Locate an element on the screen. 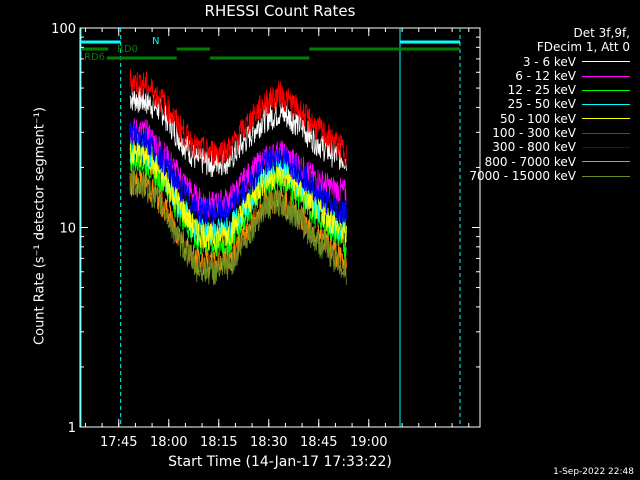 The image size is (640, 480). night-label: N is located at coordinates (155, 41).